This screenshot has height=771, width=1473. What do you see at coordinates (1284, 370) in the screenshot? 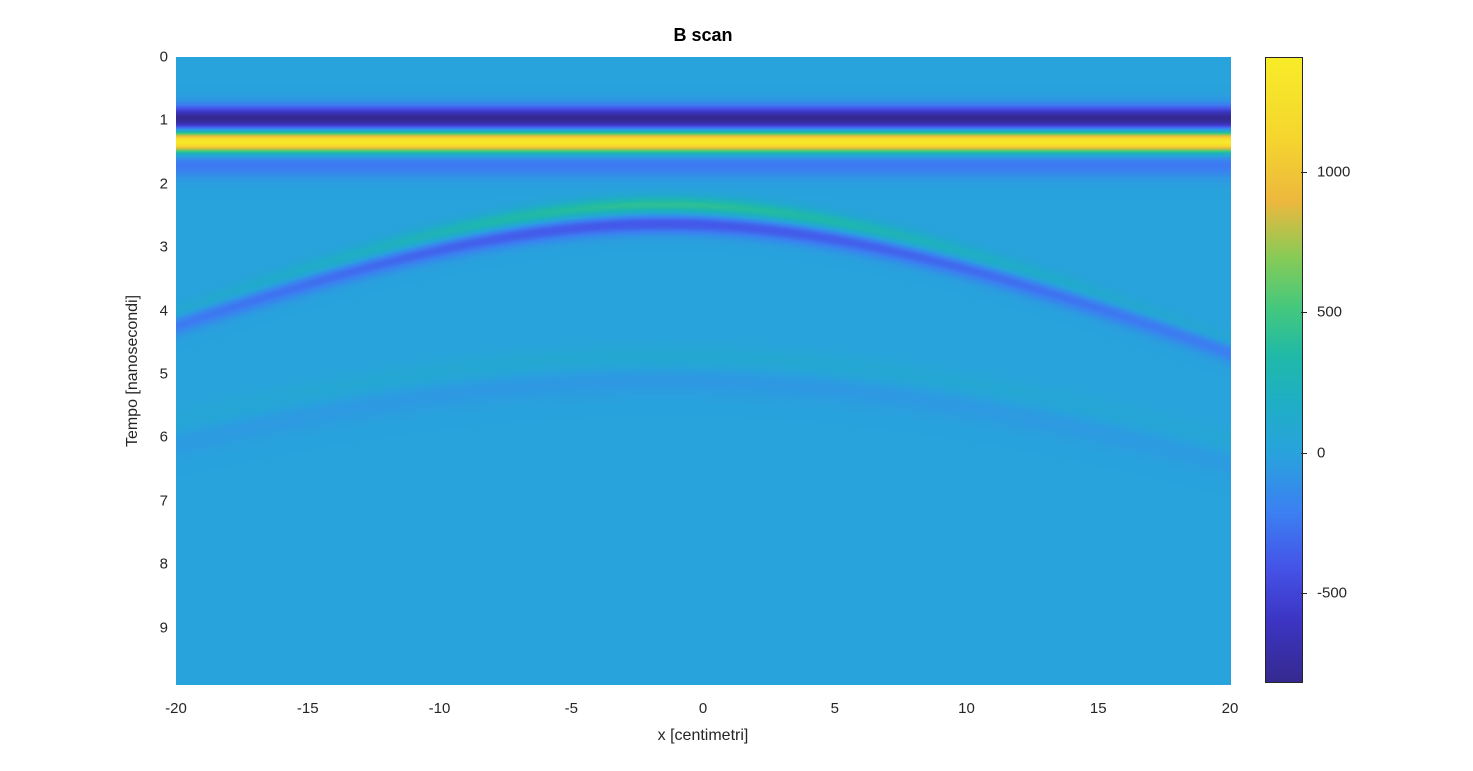
I see `colorbar` at bounding box center [1284, 370].